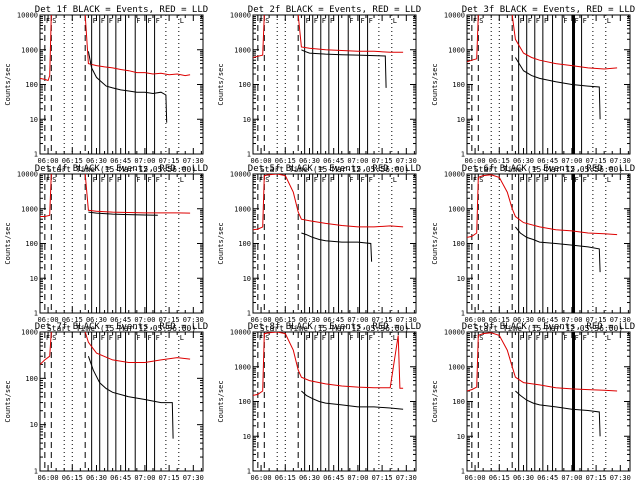 The image size is (640, 480). What do you see at coordinates (334, 327) in the screenshot?
I see `panel-title: Det 8f BLACK = Events, RED = LLD` at bounding box center [334, 327].